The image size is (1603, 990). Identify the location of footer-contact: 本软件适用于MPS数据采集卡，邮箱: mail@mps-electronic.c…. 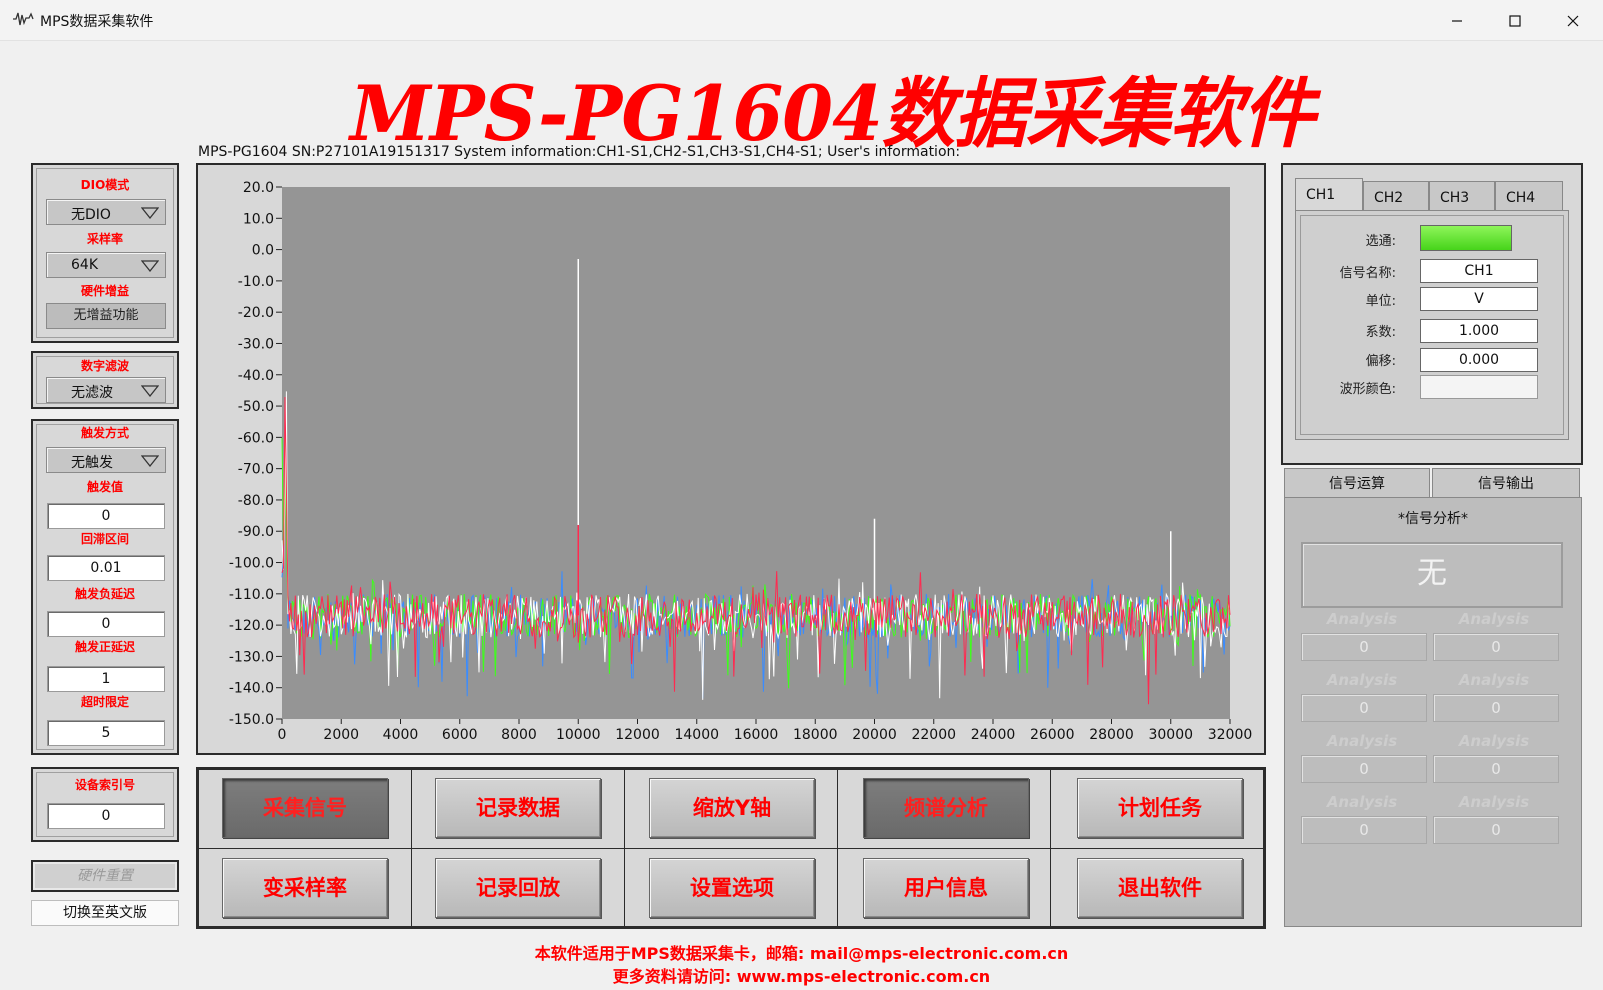
(801, 953).